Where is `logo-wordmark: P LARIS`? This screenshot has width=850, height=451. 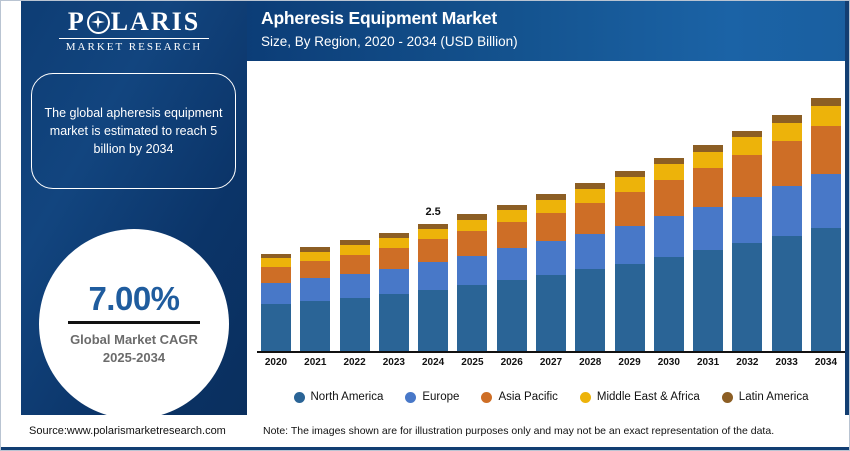 logo-wordmark: P LARIS is located at coordinates (134, 22).